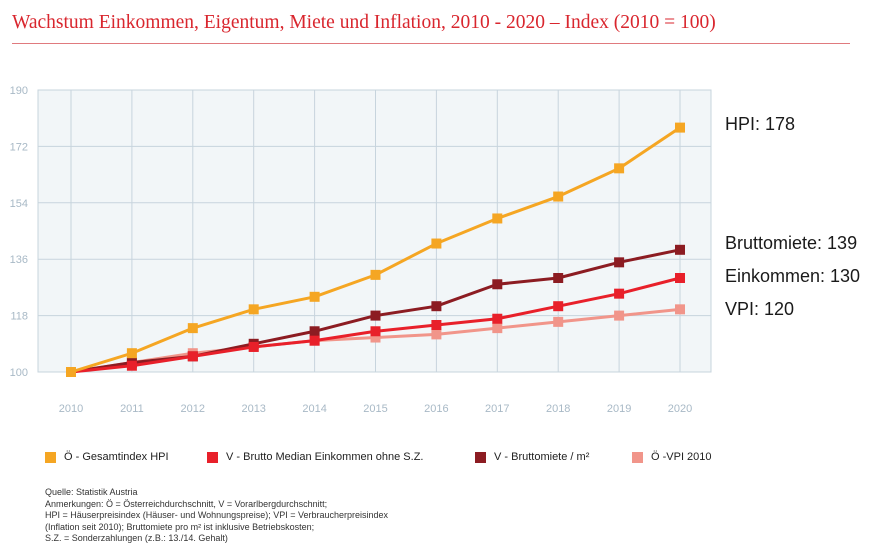 The image size is (882, 550). I want to click on legend-label: V - Bruttomiete / m², so click(542, 457).